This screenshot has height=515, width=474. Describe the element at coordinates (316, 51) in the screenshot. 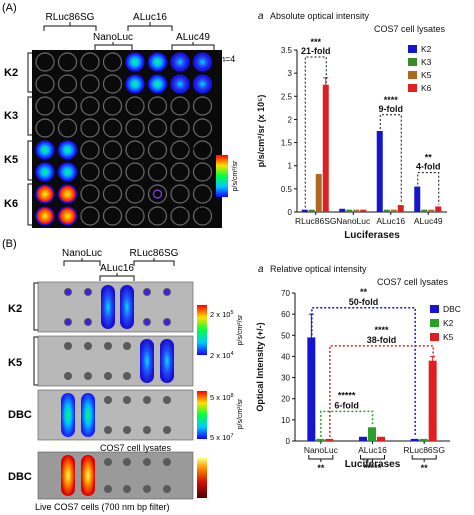

I see `fold-label: 21-fold` at that location.